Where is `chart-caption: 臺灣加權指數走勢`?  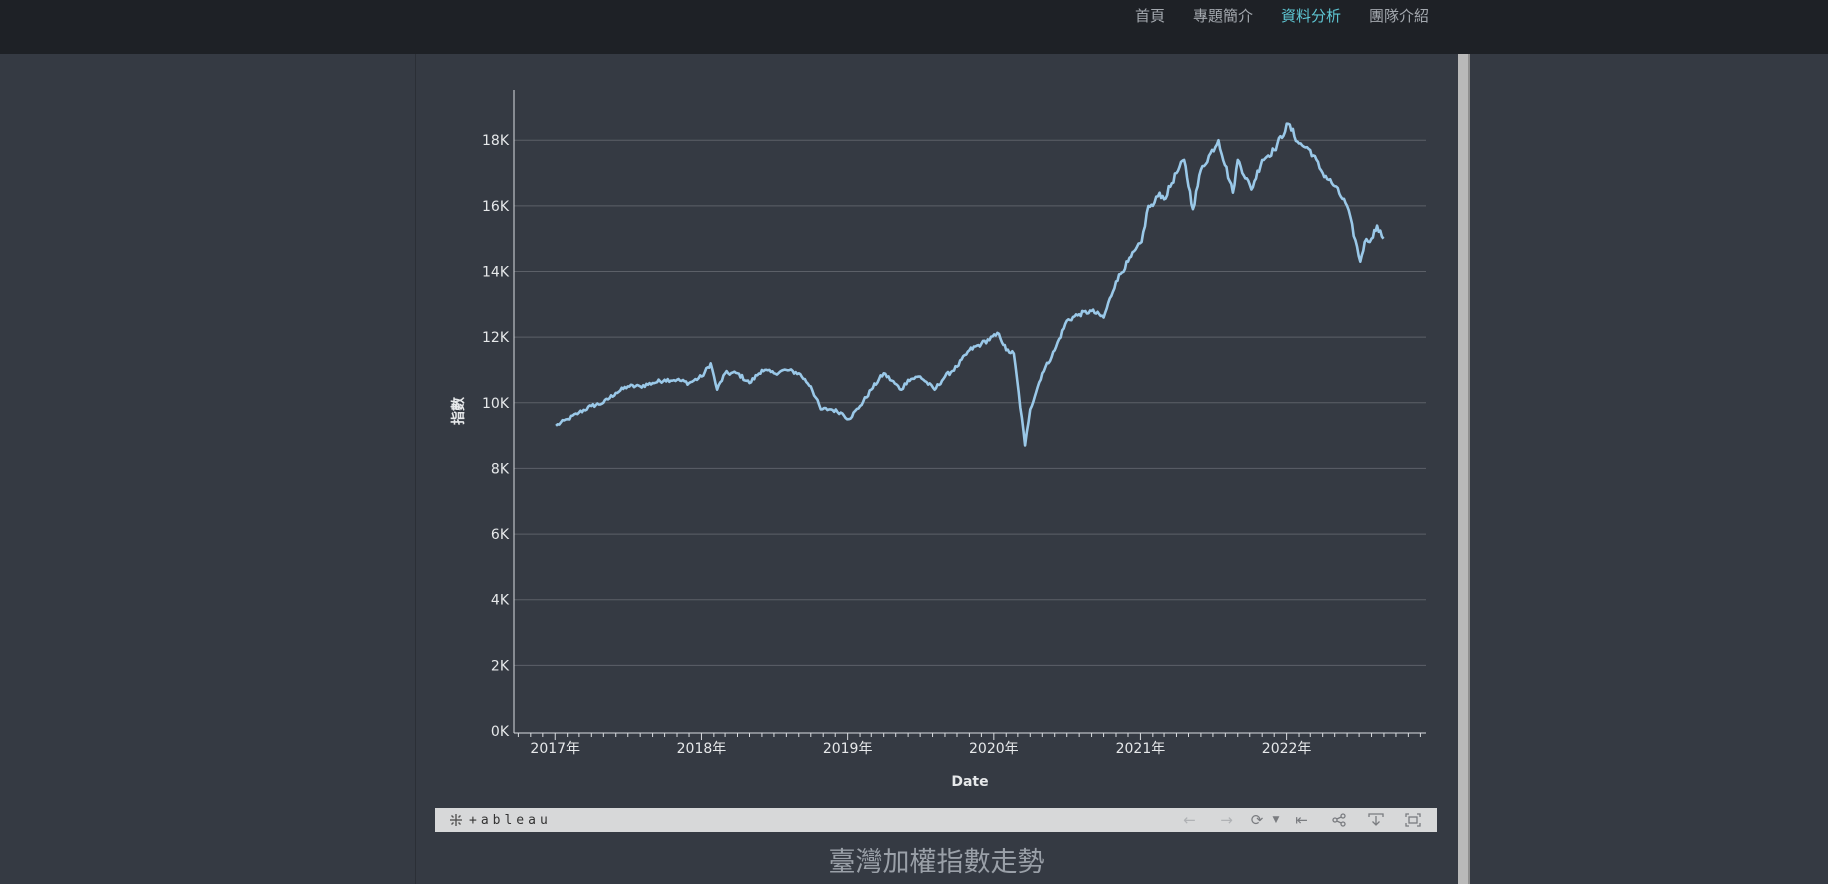
chart-caption: 臺灣加權指數走勢 is located at coordinates (936, 862).